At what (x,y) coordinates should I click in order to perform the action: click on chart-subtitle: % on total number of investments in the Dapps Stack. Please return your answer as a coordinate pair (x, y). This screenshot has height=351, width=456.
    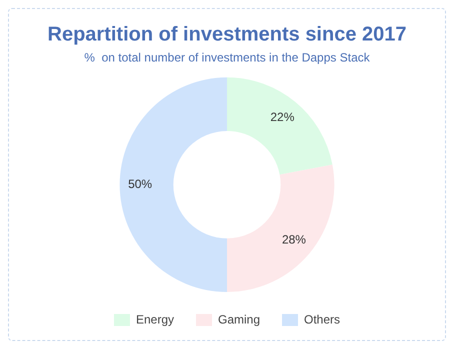
    Looking at the image, I should click on (227, 57).